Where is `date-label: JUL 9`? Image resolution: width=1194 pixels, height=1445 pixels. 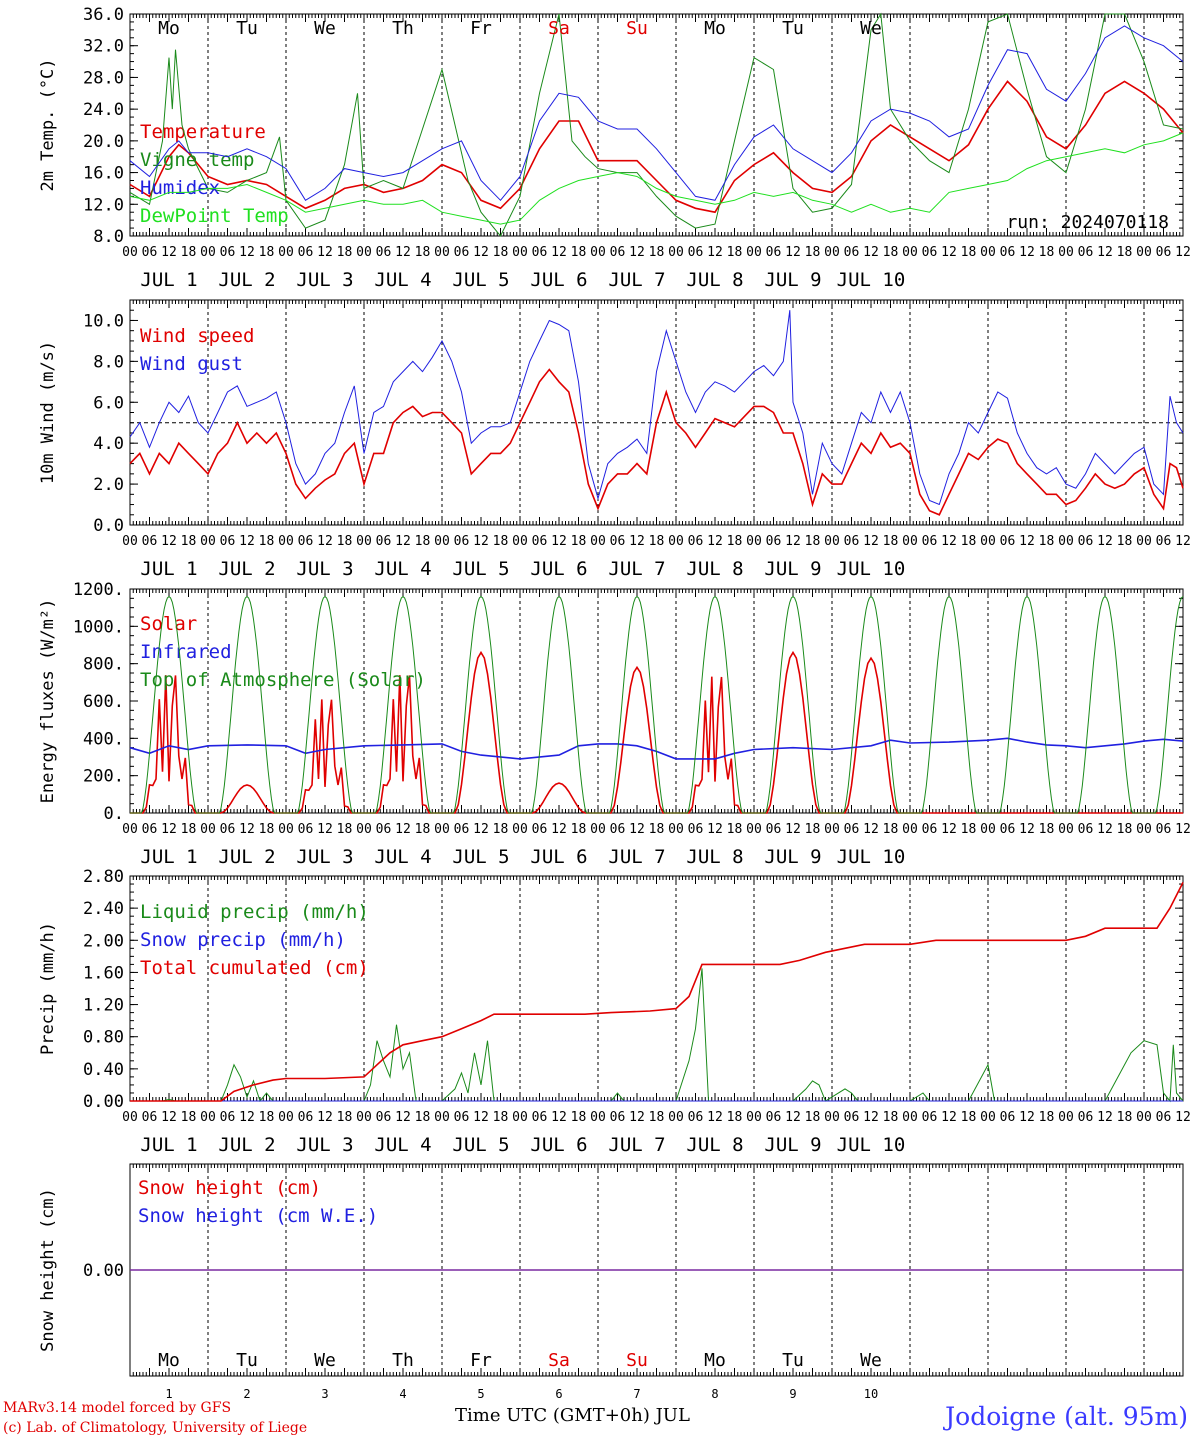
date-label: JUL 9 is located at coordinates (792, 1145).